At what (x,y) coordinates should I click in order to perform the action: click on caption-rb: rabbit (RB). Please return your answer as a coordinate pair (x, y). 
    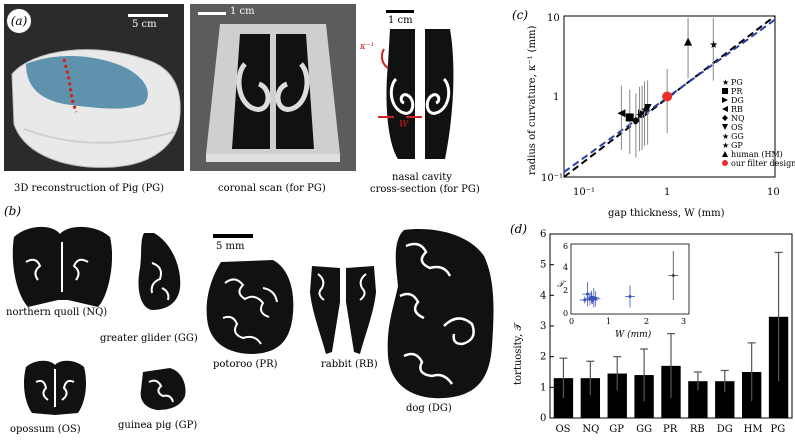
    Looking at the image, I should click on (349, 364).